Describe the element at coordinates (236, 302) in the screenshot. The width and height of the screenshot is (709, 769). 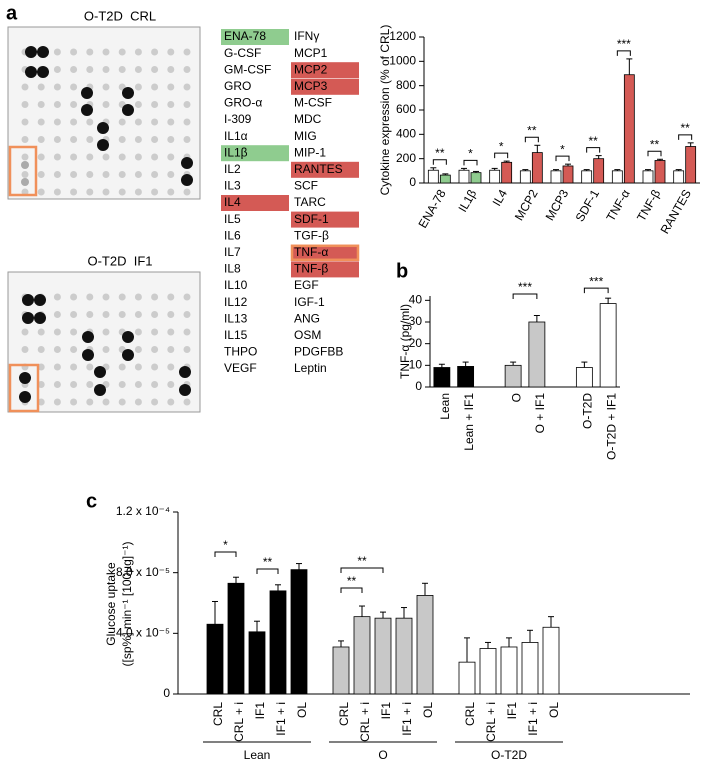
I see `cytokine-label: IL12` at that location.